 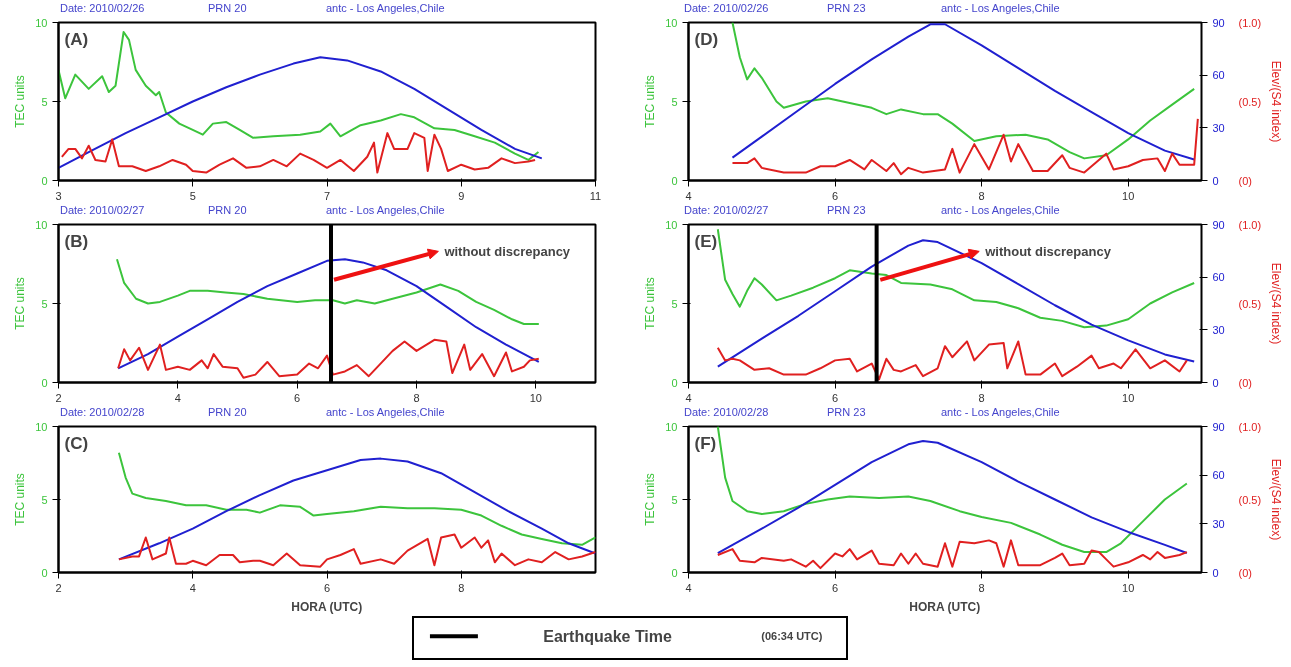 What do you see at coordinates (58, 195) in the screenshot?
I see `x-tick-label: 3` at bounding box center [58, 195].